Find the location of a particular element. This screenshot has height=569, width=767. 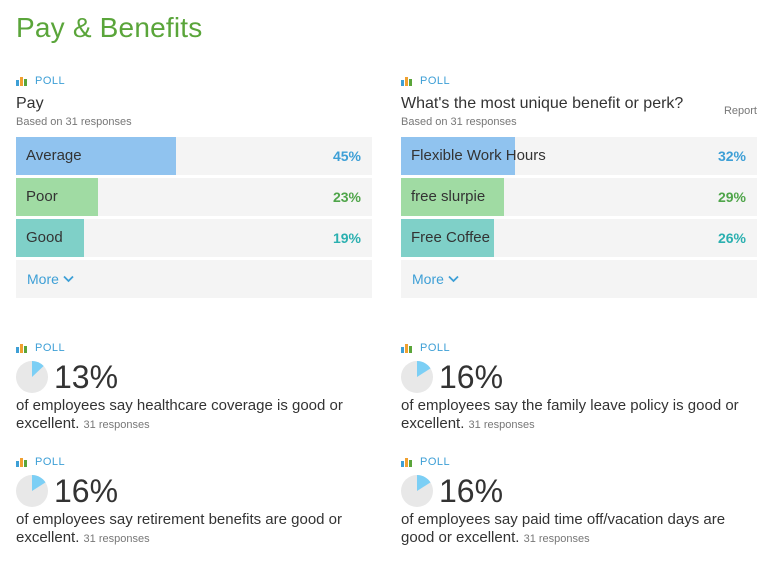

poll-option: Good 19% is located at coordinates (194, 238).